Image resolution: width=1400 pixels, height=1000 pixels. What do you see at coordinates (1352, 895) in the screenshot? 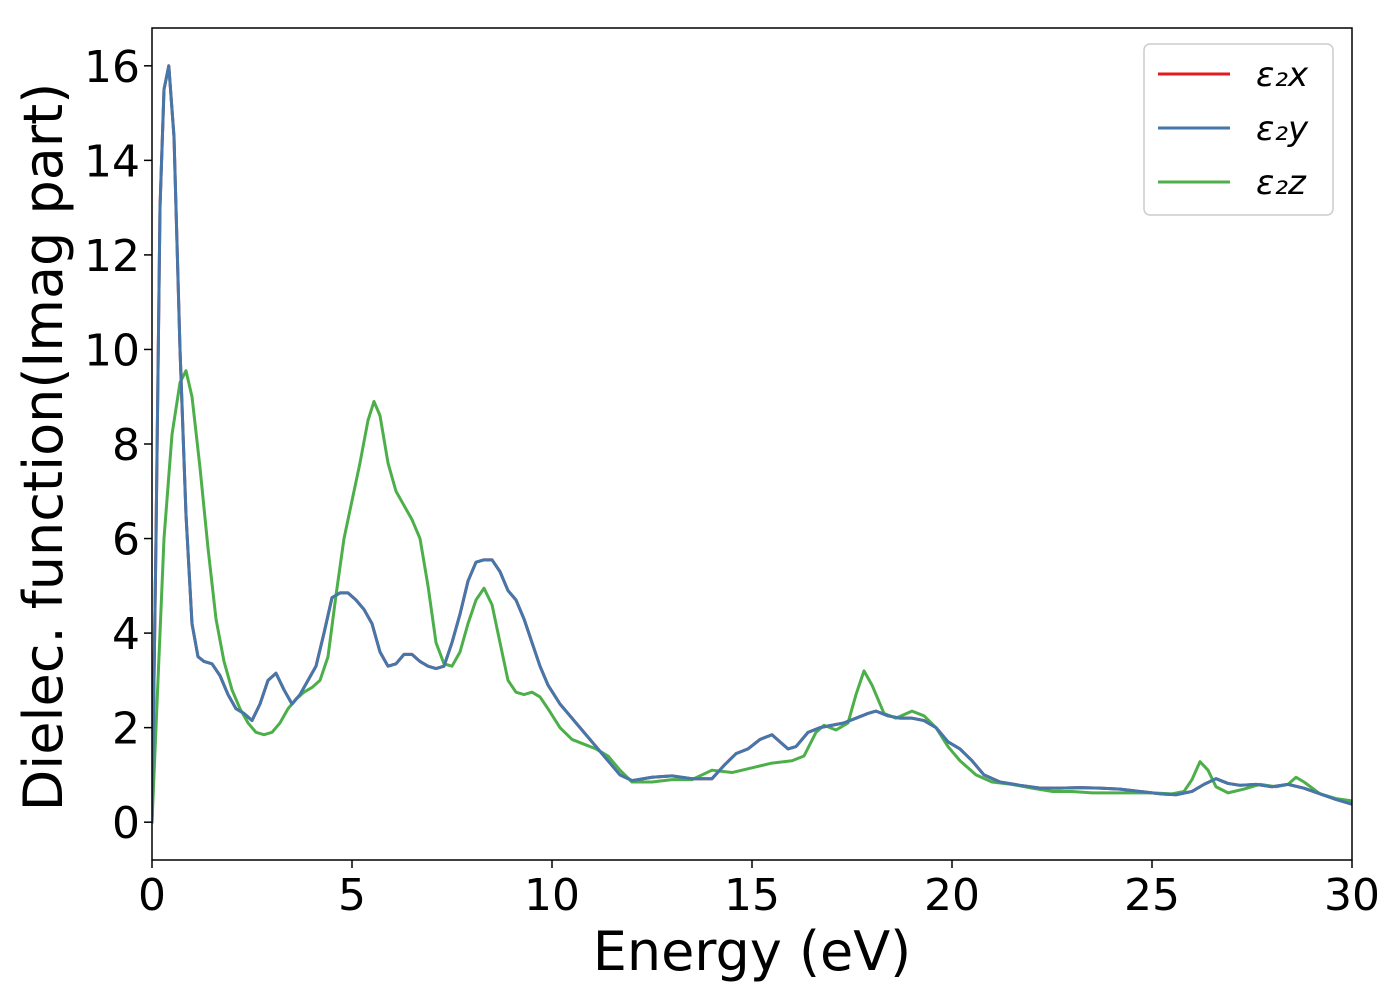
I see `x-tick-label: 30` at bounding box center [1352, 895].